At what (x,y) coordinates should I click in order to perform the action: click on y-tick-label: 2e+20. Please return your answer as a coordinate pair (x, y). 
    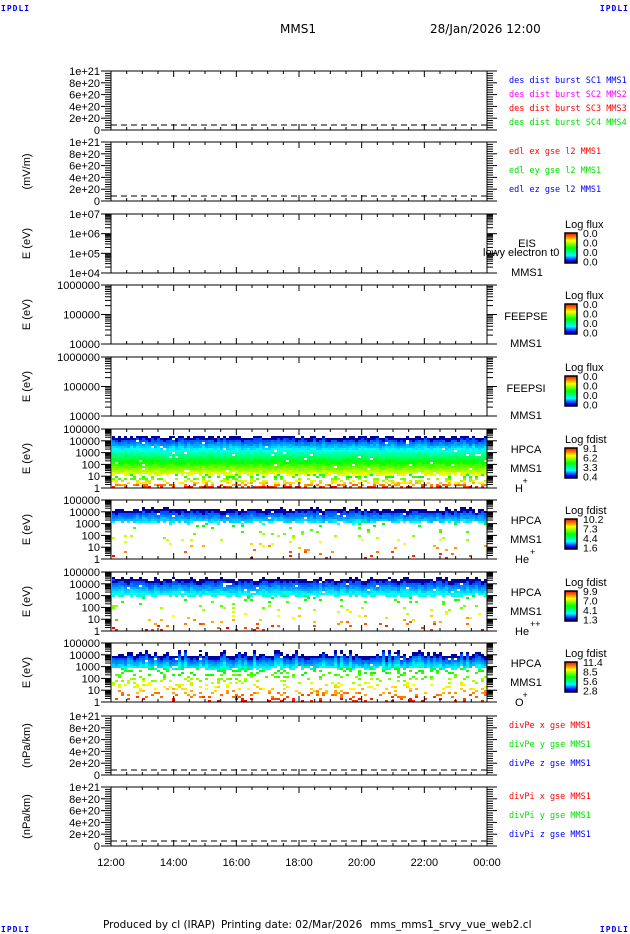
    Looking at the image, I should click on (84, 764).